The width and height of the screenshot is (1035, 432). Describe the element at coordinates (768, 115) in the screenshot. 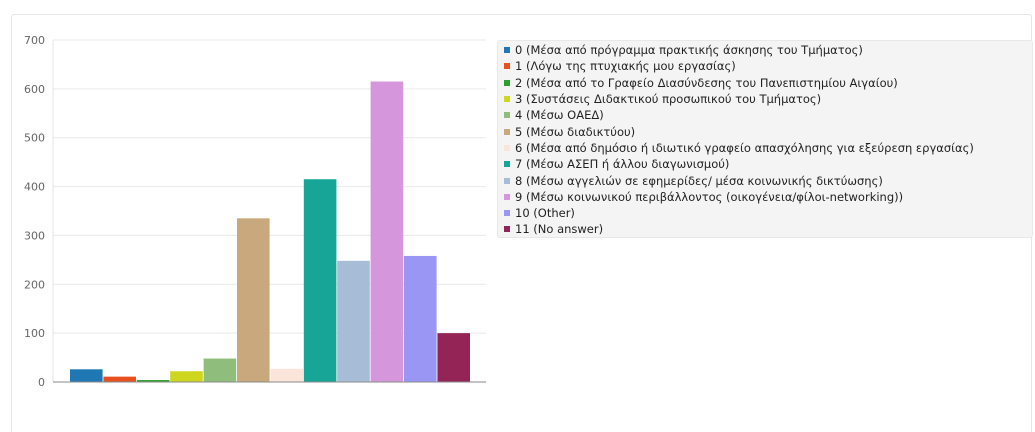

I see `legend-item-4: 4 (Μέσω ΟΑΕΔ)` at that location.